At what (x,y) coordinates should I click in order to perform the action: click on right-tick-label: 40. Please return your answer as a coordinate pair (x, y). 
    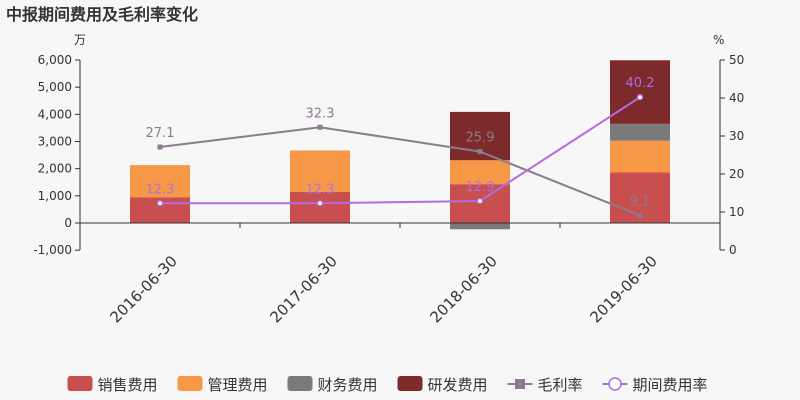
    Looking at the image, I should click on (736, 98).